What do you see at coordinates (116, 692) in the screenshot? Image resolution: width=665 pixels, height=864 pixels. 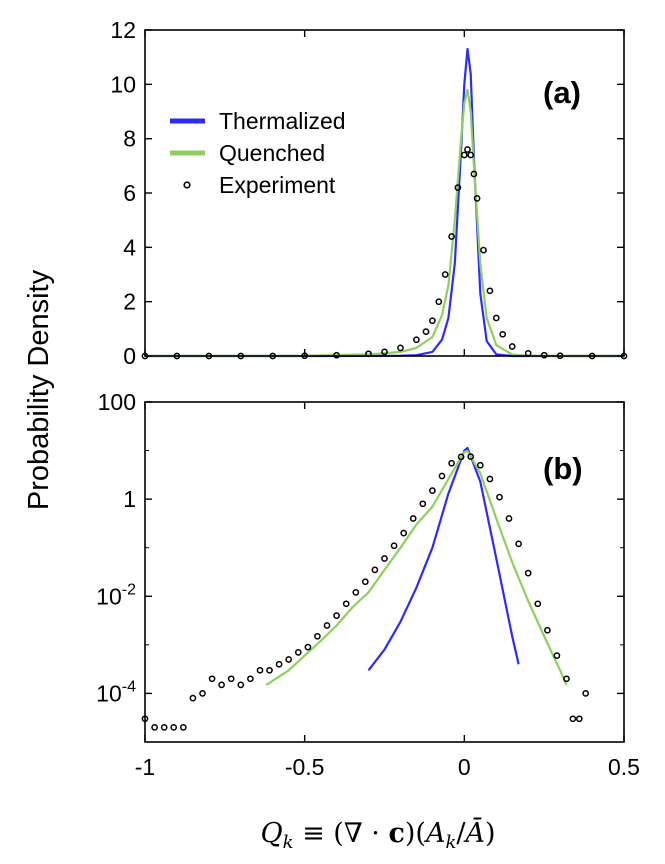 I see `y-tick-label: 10⁻⁴` at bounding box center [116, 692].